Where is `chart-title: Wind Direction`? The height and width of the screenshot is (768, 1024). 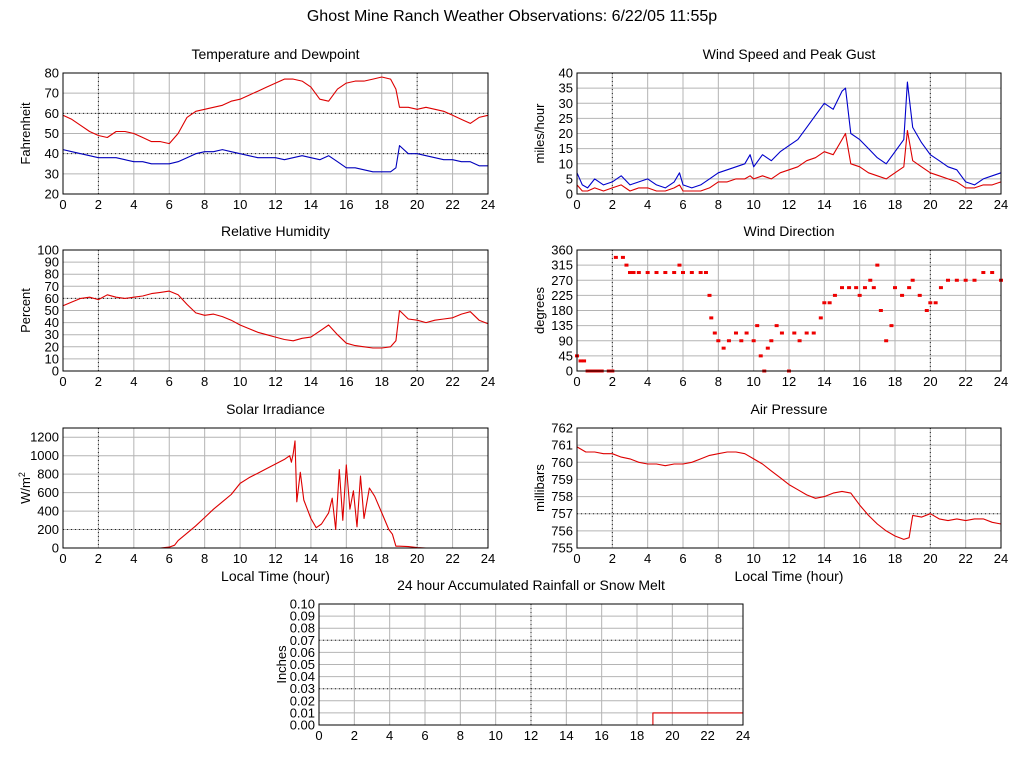 chart-title: Wind Direction is located at coordinates (788, 231).